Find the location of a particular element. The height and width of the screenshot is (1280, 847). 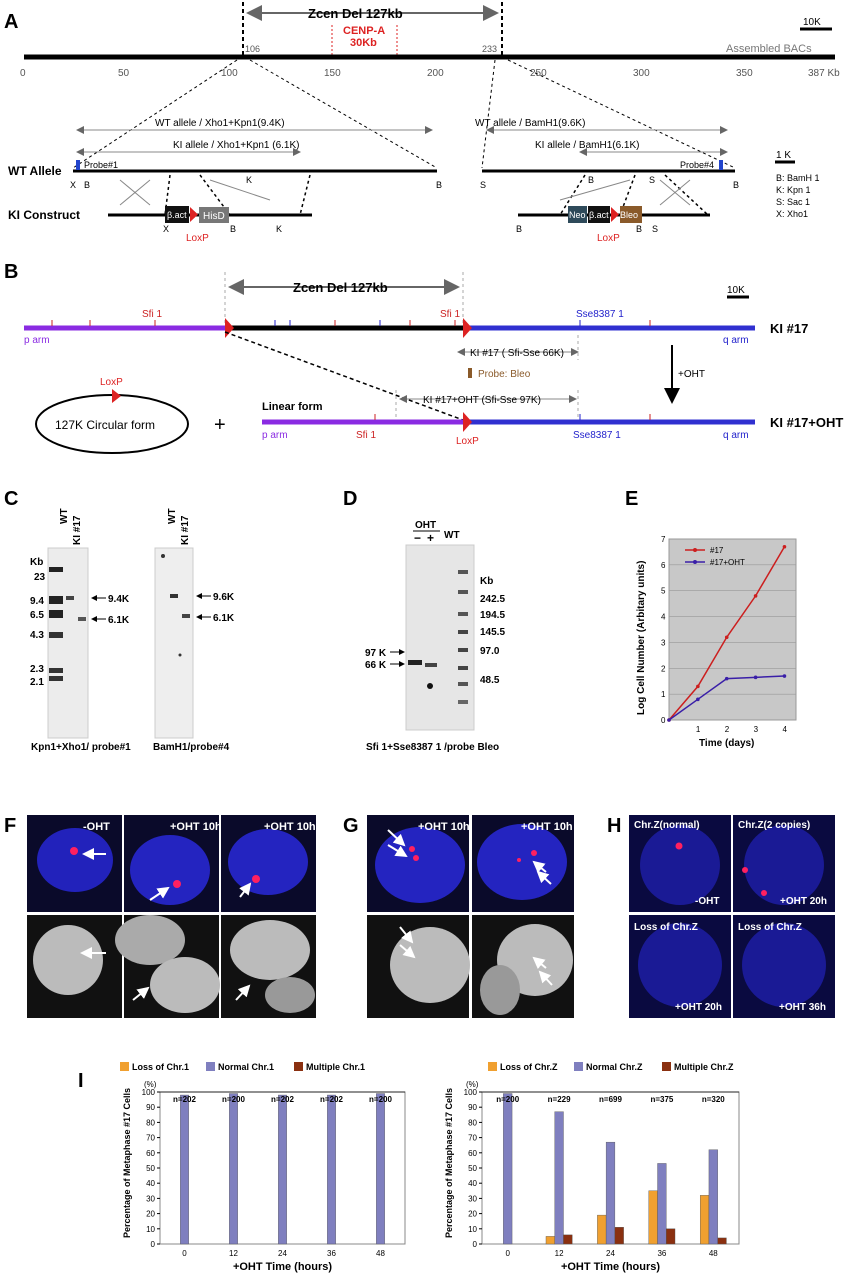

a-axis-ticks: 0 50 100 150 200 250 300 350 387 Kb is located at coordinates (430, 73).